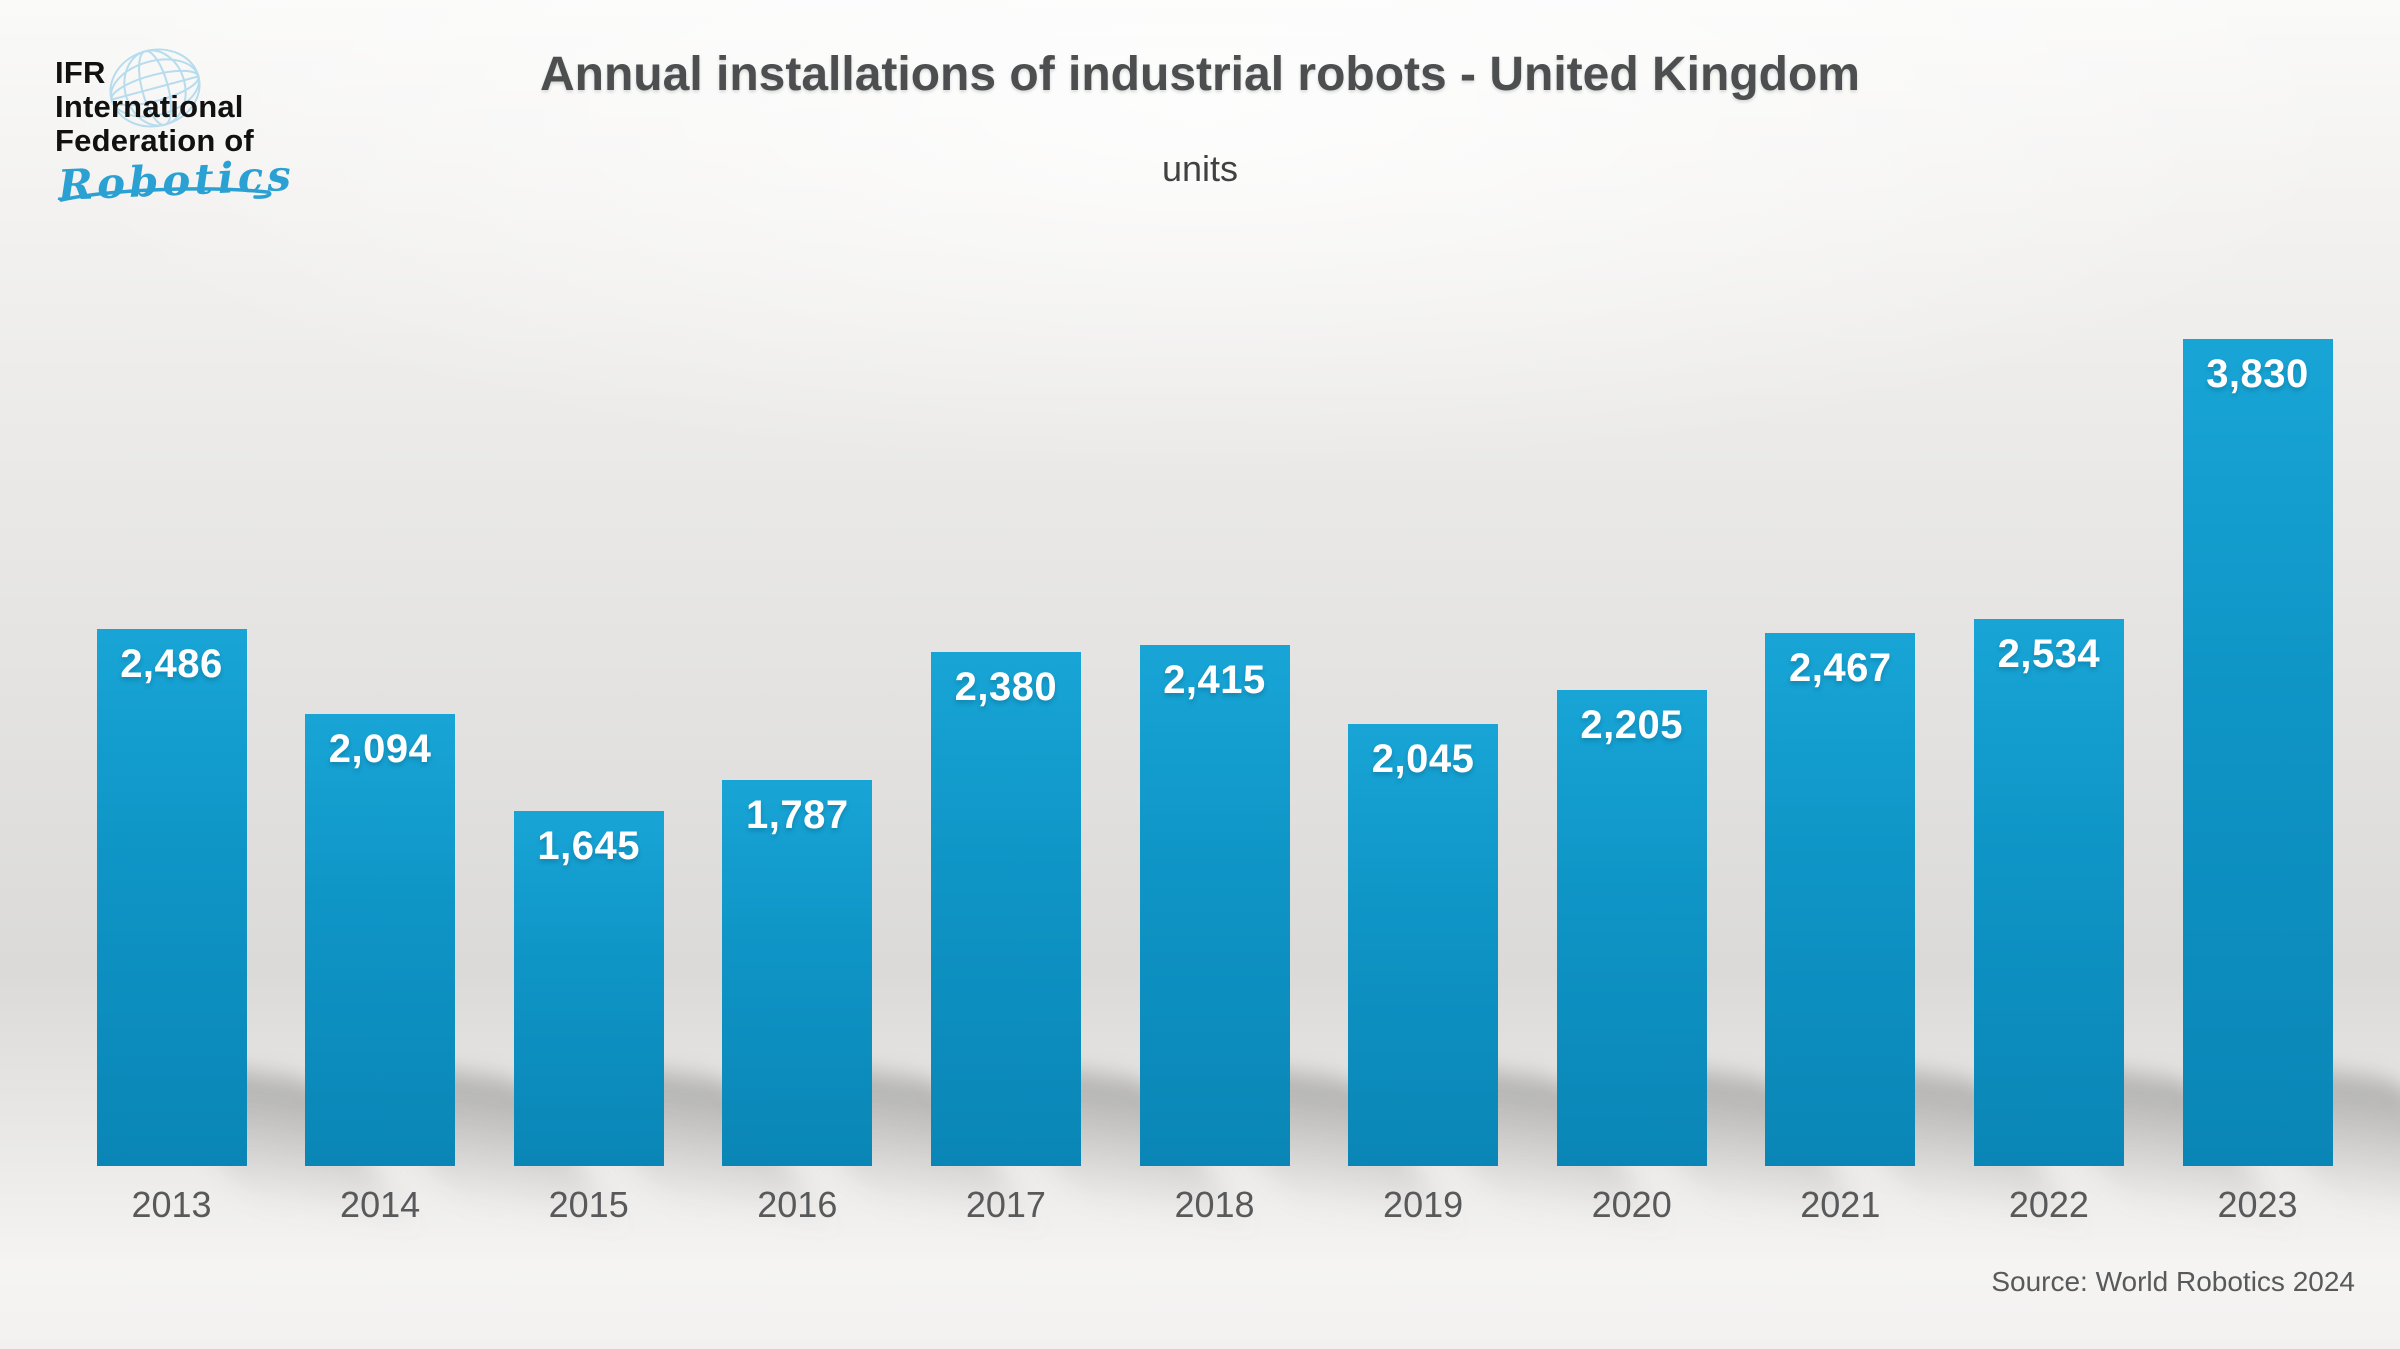 This screenshot has width=2400, height=1349. Describe the element at coordinates (2135, 932) in the screenshot. I see `bar-2022: 2,534 2022` at that location.